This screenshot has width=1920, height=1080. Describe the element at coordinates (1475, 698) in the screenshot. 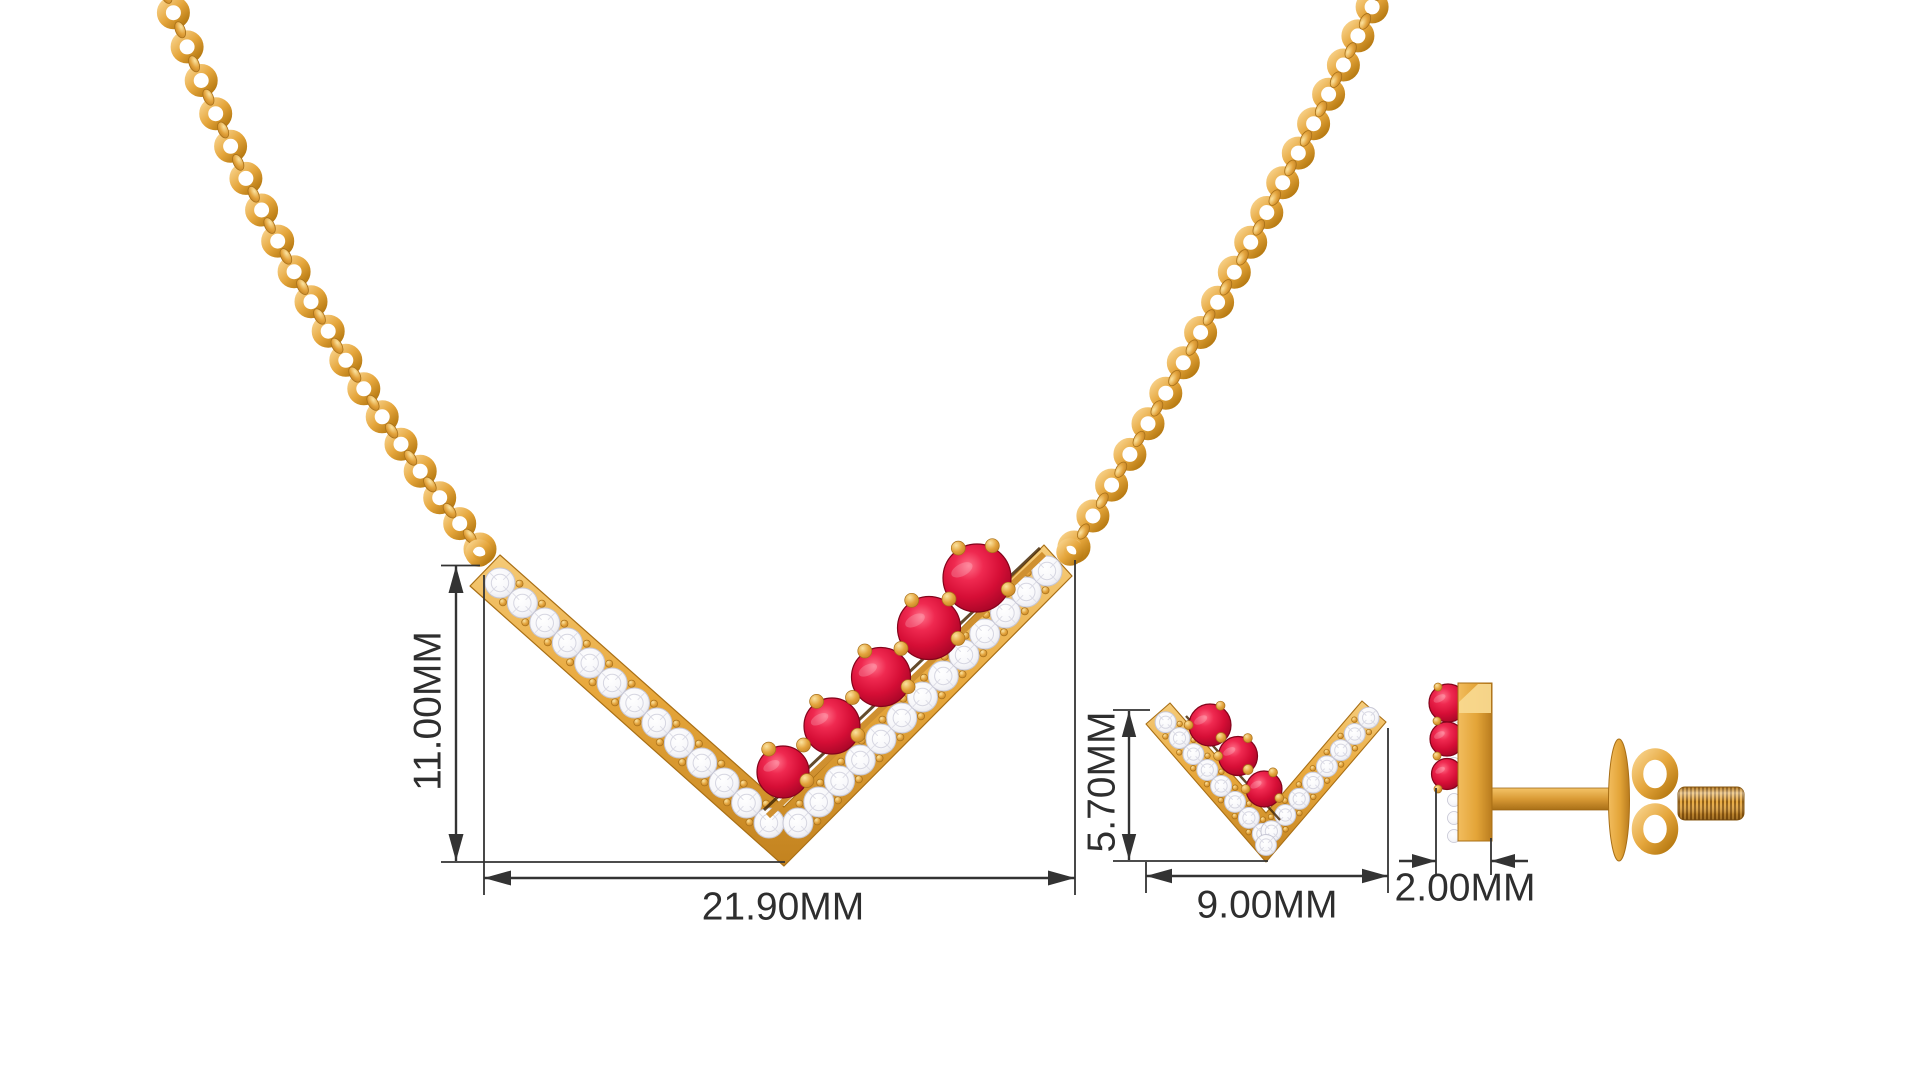

I see `earring-bar-bevel` at that location.